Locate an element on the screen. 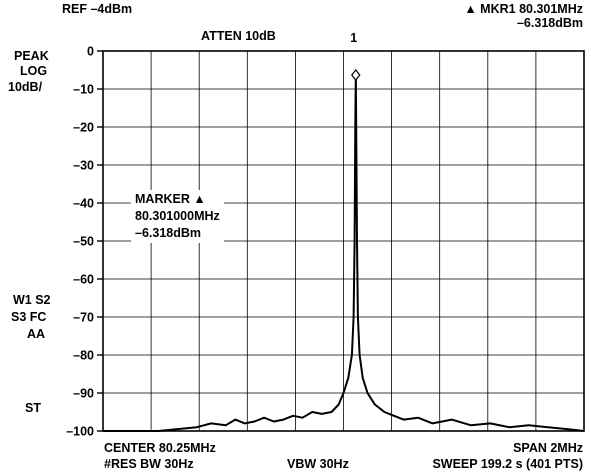 This screenshot has height=476, width=591. y-tick-label: –50 is located at coordinates (83, 242).